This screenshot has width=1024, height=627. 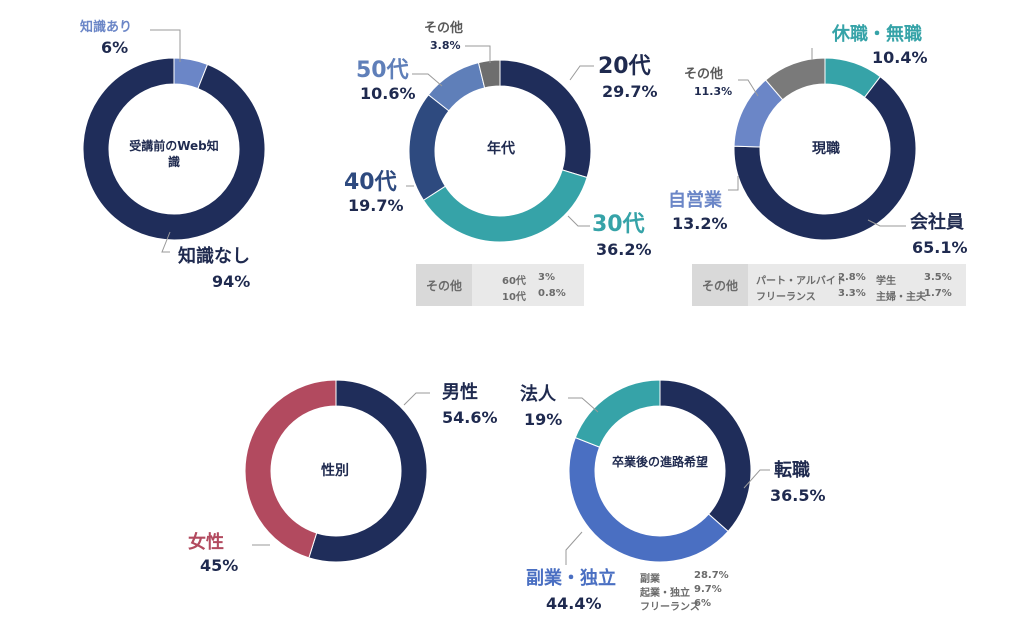 I want to click on donut-career-plan, so click(x=660, y=471).